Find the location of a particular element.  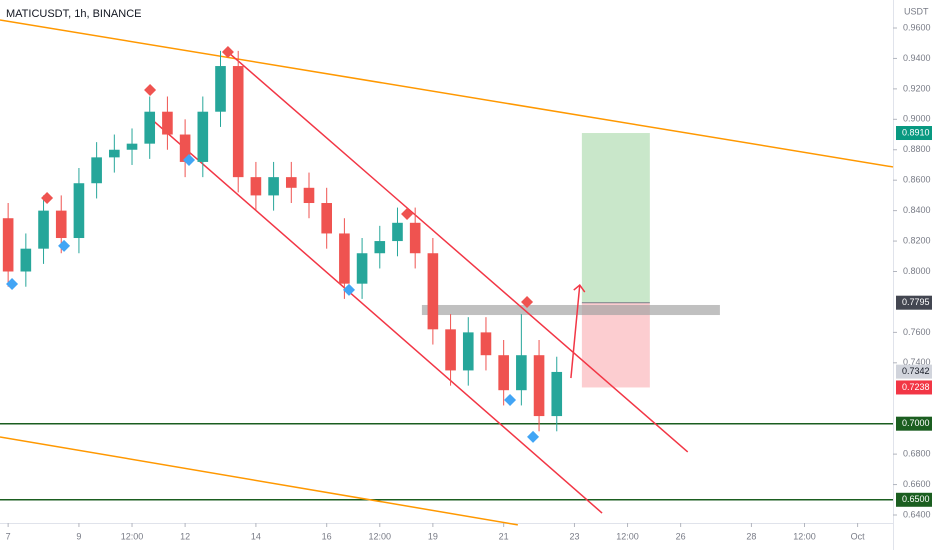

x-tick-label: 26 is located at coordinates (681, 536).